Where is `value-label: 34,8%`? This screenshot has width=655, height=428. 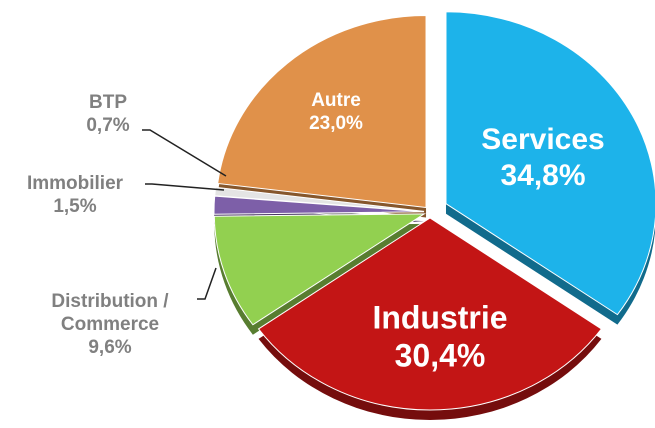
value-label: 34,8% is located at coordinates (543, 175).